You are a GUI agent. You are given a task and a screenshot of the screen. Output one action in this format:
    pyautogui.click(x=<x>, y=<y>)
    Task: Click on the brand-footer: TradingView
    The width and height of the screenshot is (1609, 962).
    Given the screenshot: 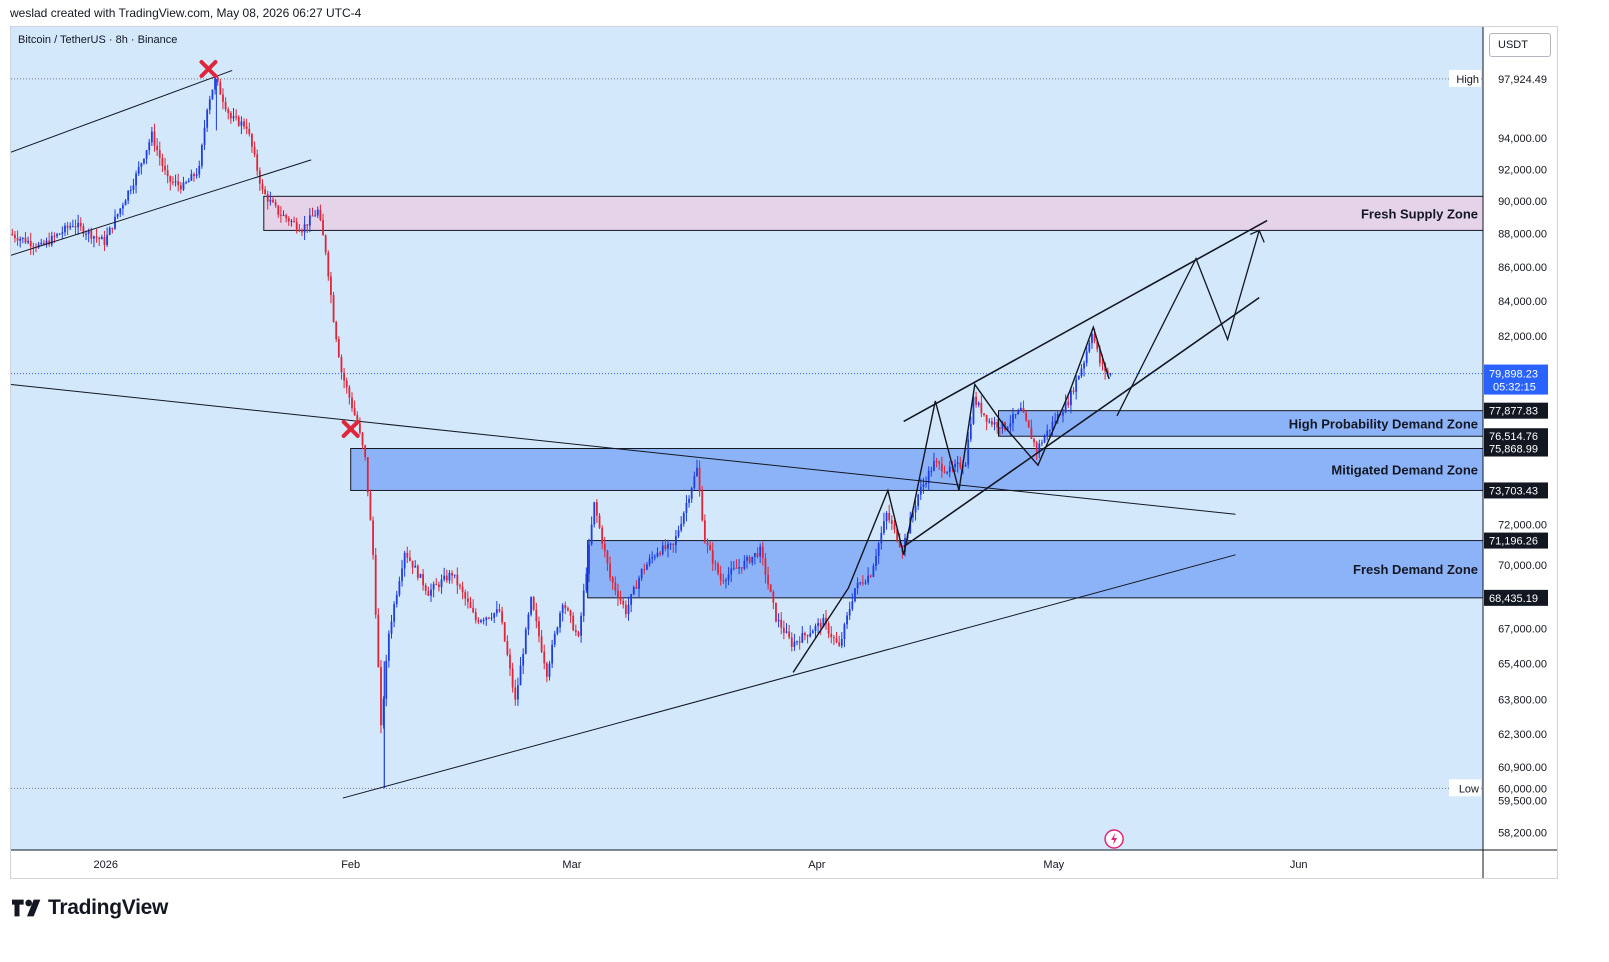 What is the action you would take?
    pyautogui.click(x=90, y=908)
    